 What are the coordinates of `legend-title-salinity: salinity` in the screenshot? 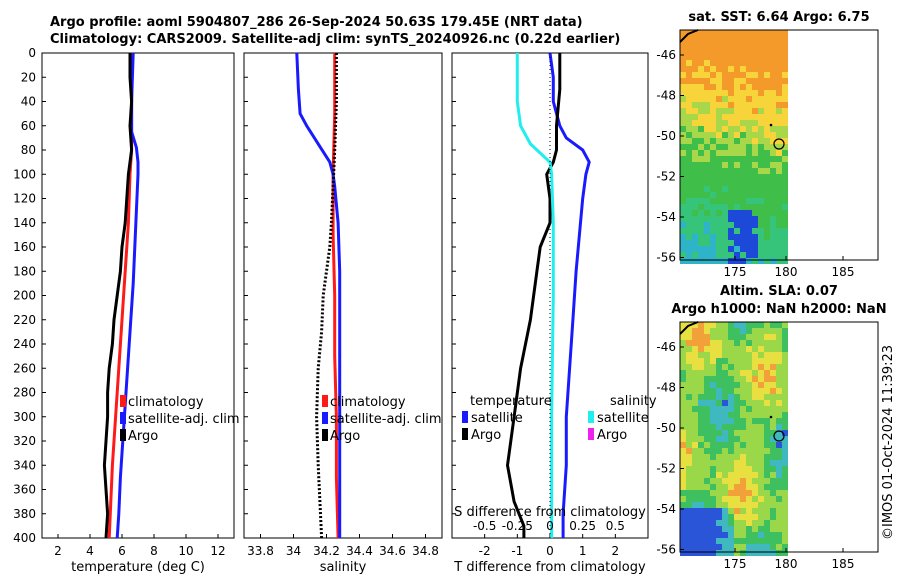 It's located at (633, 401).